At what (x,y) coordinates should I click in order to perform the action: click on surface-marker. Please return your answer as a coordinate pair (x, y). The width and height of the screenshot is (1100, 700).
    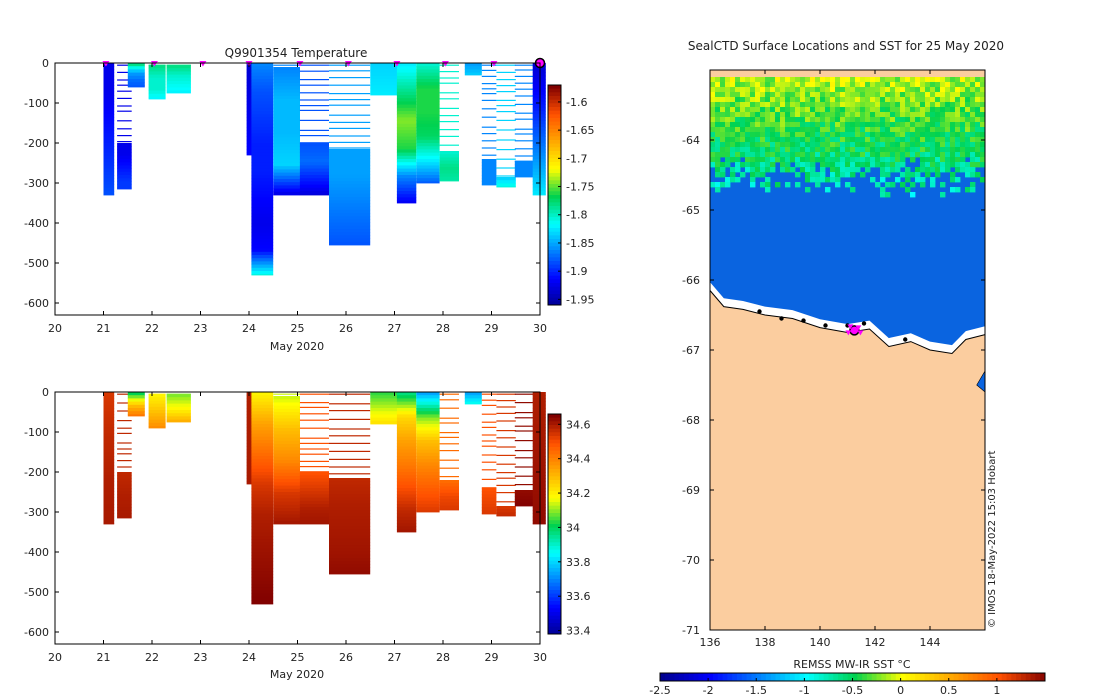
    Looking at the image, I should click on (397, 64).